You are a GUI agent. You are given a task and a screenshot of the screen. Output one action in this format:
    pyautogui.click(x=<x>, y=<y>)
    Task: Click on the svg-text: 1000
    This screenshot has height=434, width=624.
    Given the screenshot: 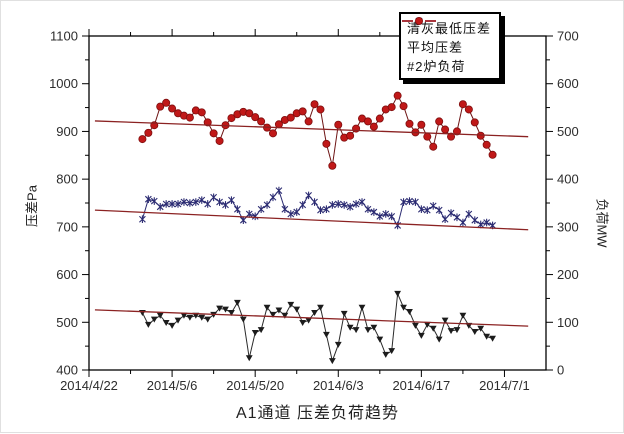 What is the action you would take?
    pyautogui.click(x=63, y=83)
    